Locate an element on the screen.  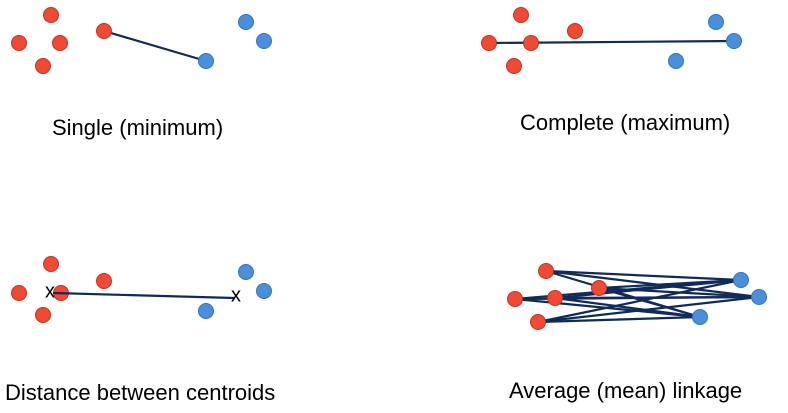
single-linkage-panel is located at coordinates (141, 40).